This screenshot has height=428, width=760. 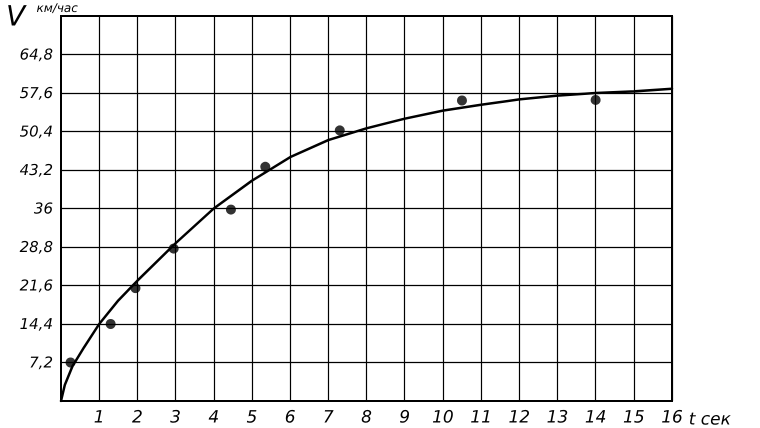 I want to click on y-tick-label: 21,6, so click(x=36, y=285).